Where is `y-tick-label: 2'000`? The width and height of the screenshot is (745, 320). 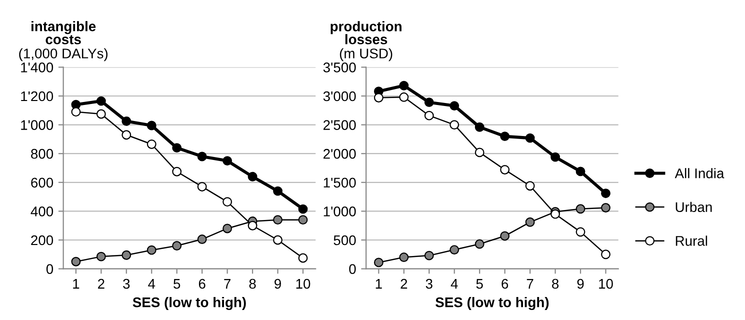
y-tick-label: 2'000 is located at coordinates (339, 153).